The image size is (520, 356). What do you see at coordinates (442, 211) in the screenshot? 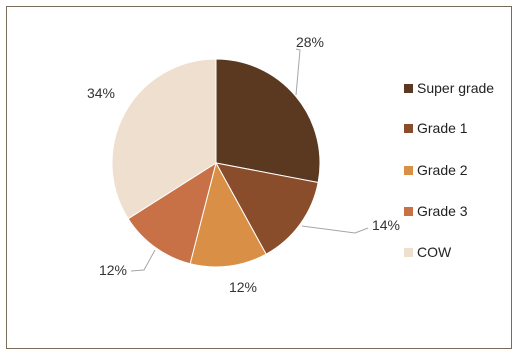
I see `legend-label: Grade 3` at bounding box center [442, 211].